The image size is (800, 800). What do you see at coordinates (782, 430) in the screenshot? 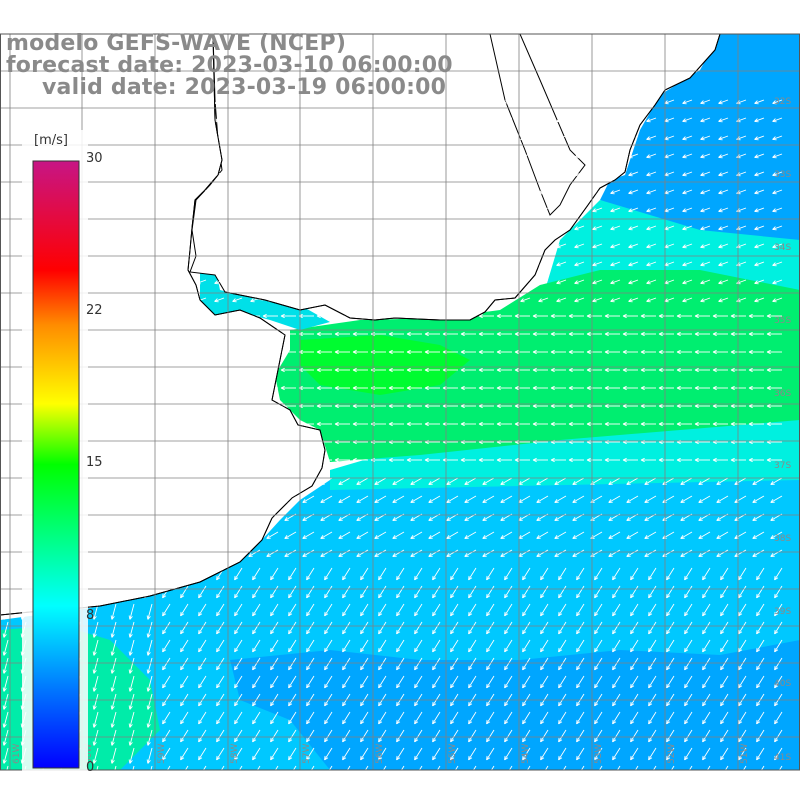
I see `latitude-labels: 32S 33S 34S 35S 36S 37S 38S 39S 40S 41S` at bounding box center [782, 430].